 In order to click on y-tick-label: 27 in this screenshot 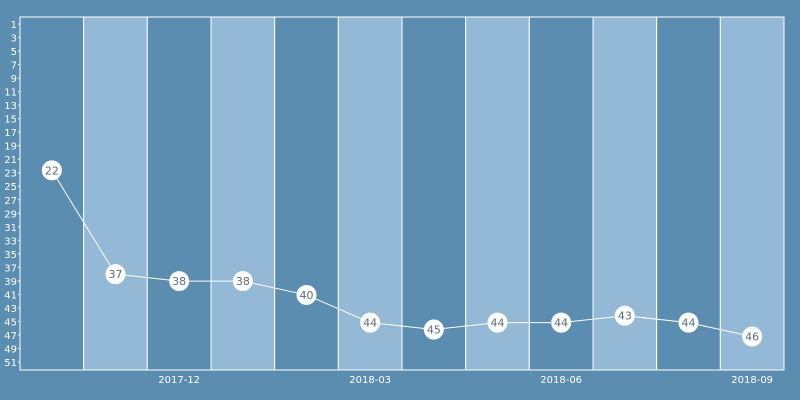, I will do `click(10, 201)`.